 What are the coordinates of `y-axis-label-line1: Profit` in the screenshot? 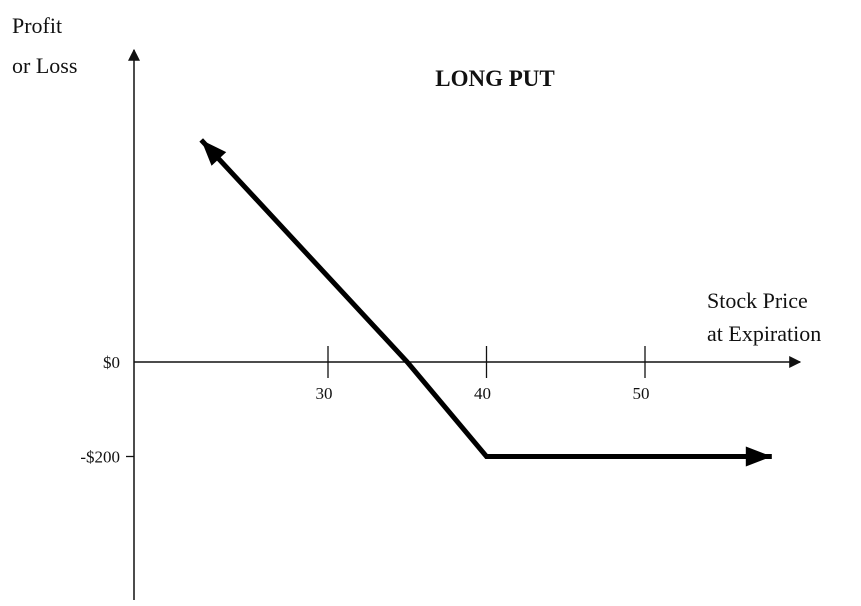 It's located at (37, 25).